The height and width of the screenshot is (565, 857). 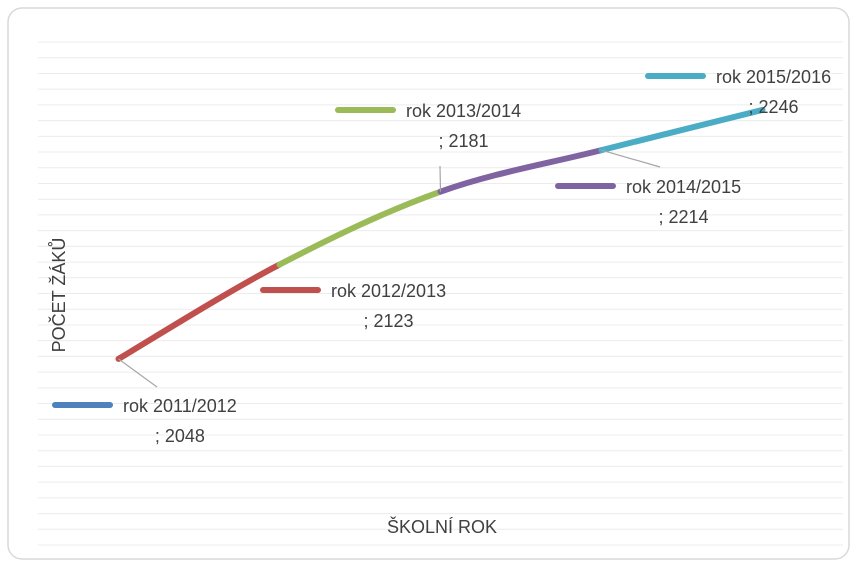 I want to click on data-label-category: rok 2012/2013, so click(x=388, y=291).